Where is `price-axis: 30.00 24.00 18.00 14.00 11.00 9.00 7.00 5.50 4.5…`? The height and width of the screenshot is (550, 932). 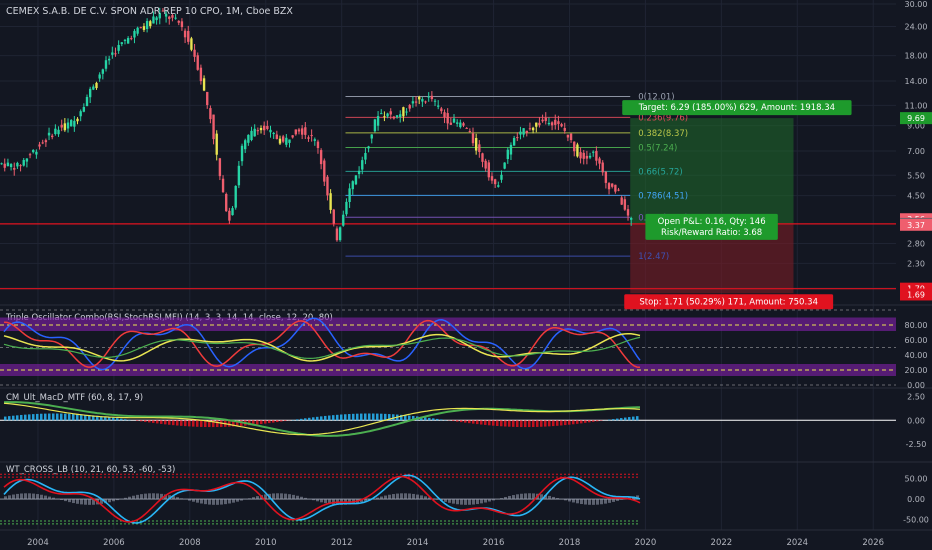 price-axis: 30.00 24.00 18.00 14.00 11.00 9.00 7.00 5.50 4.5… is located at coordinates (916, 150).